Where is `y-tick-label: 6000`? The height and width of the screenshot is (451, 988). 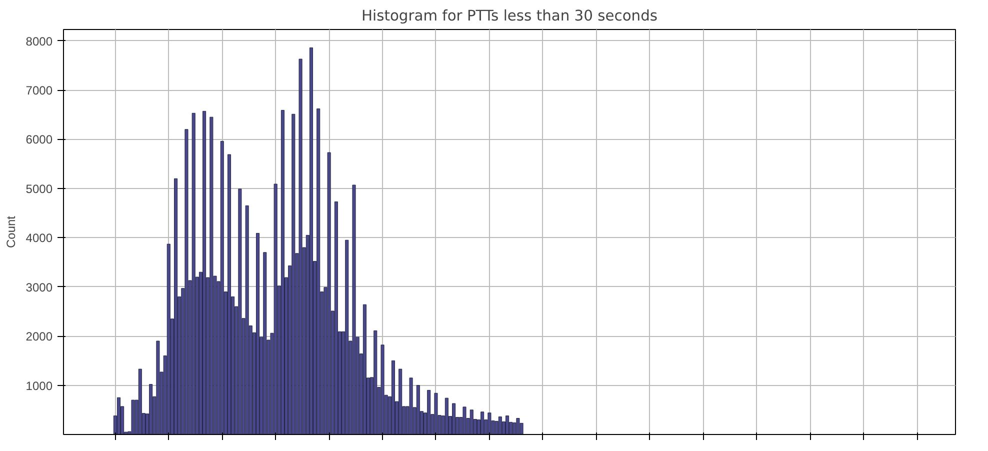 y-tick-label: 6000 is located at coordinates (39, 139).